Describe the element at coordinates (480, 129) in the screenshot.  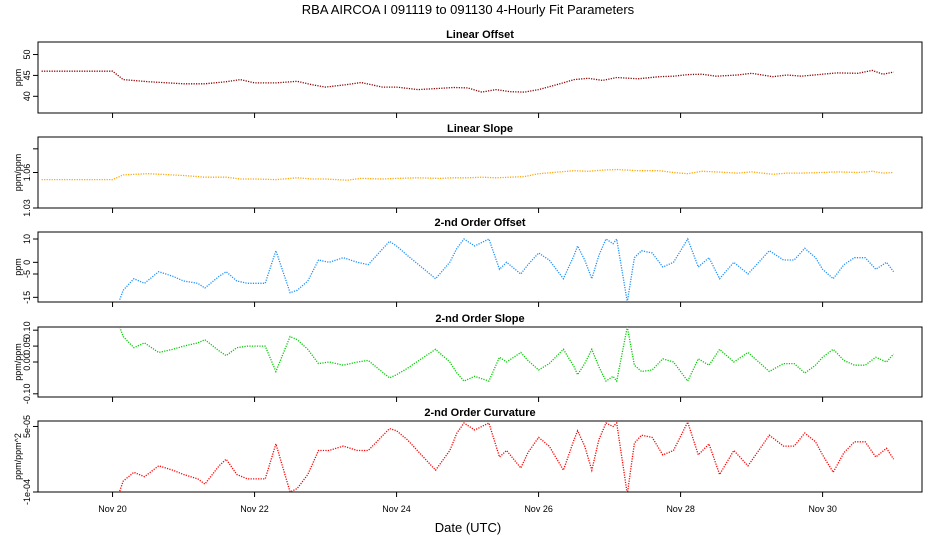
I see `panel-title: Linear Slope` at that location.